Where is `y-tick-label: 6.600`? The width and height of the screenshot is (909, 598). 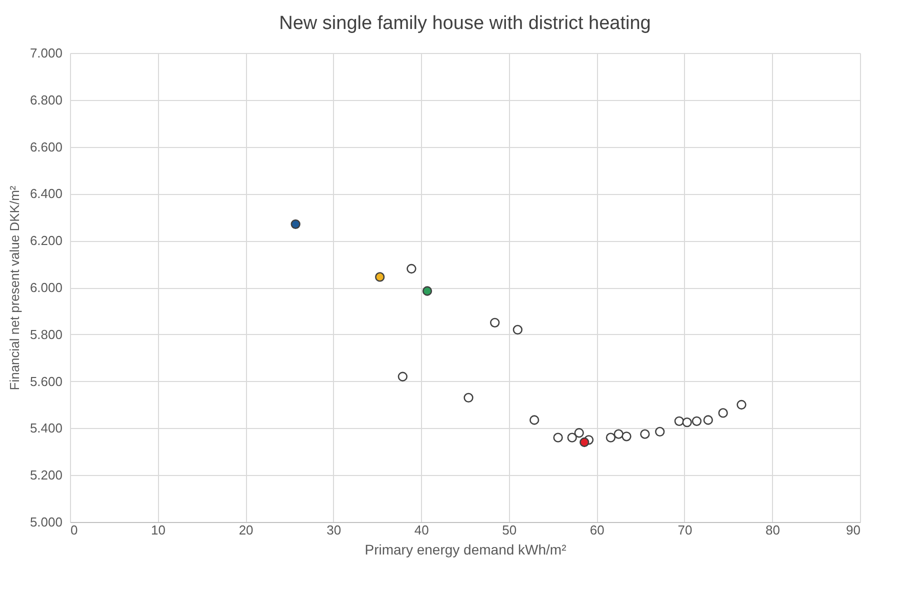 y-tick-label: 6.600 is located at coordinates (46, 146).